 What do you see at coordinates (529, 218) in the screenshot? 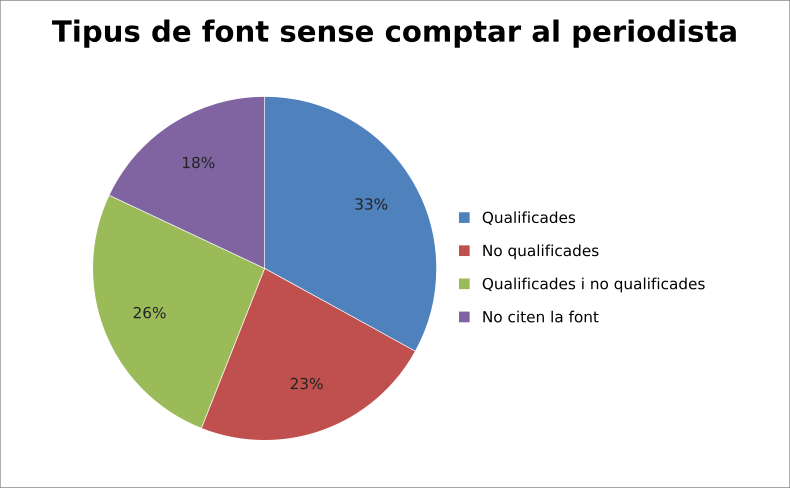
I see `legend-label: Qualificades` at bounding box center [529, 218].